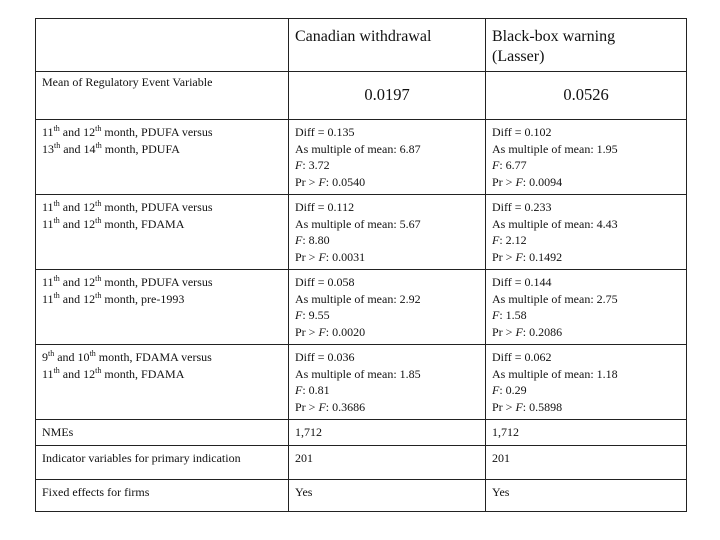 This screenshot has width=720, height=540. I want to click on f-stat: F: 0.29, so click(509, 390).